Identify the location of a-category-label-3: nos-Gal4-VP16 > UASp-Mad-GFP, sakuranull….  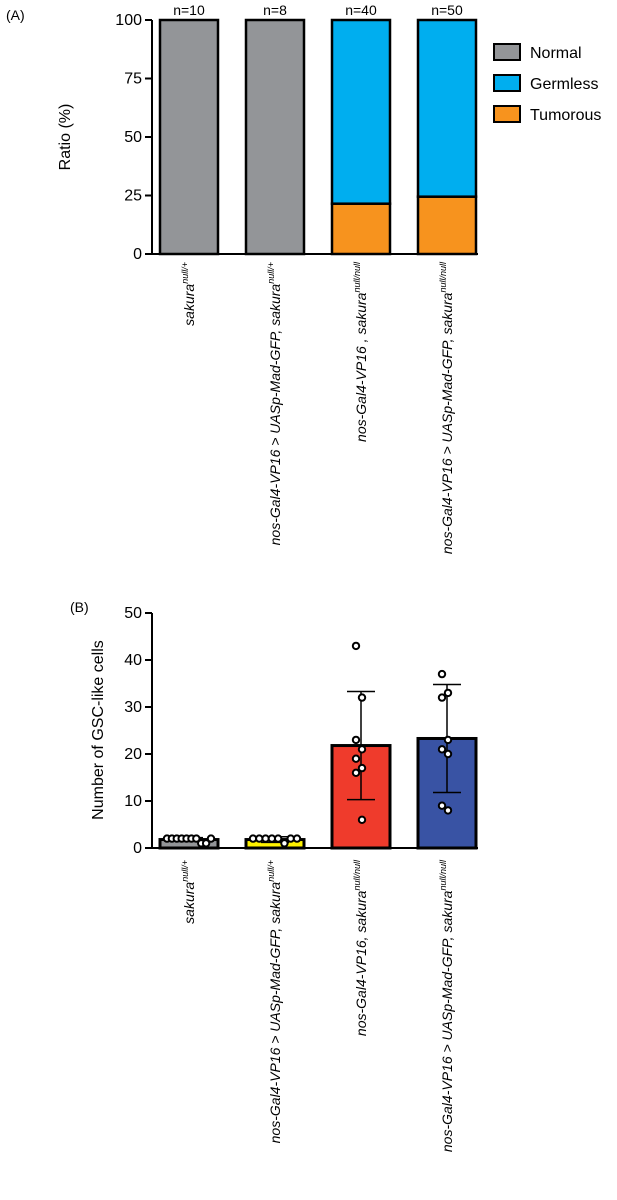
(446, 407).